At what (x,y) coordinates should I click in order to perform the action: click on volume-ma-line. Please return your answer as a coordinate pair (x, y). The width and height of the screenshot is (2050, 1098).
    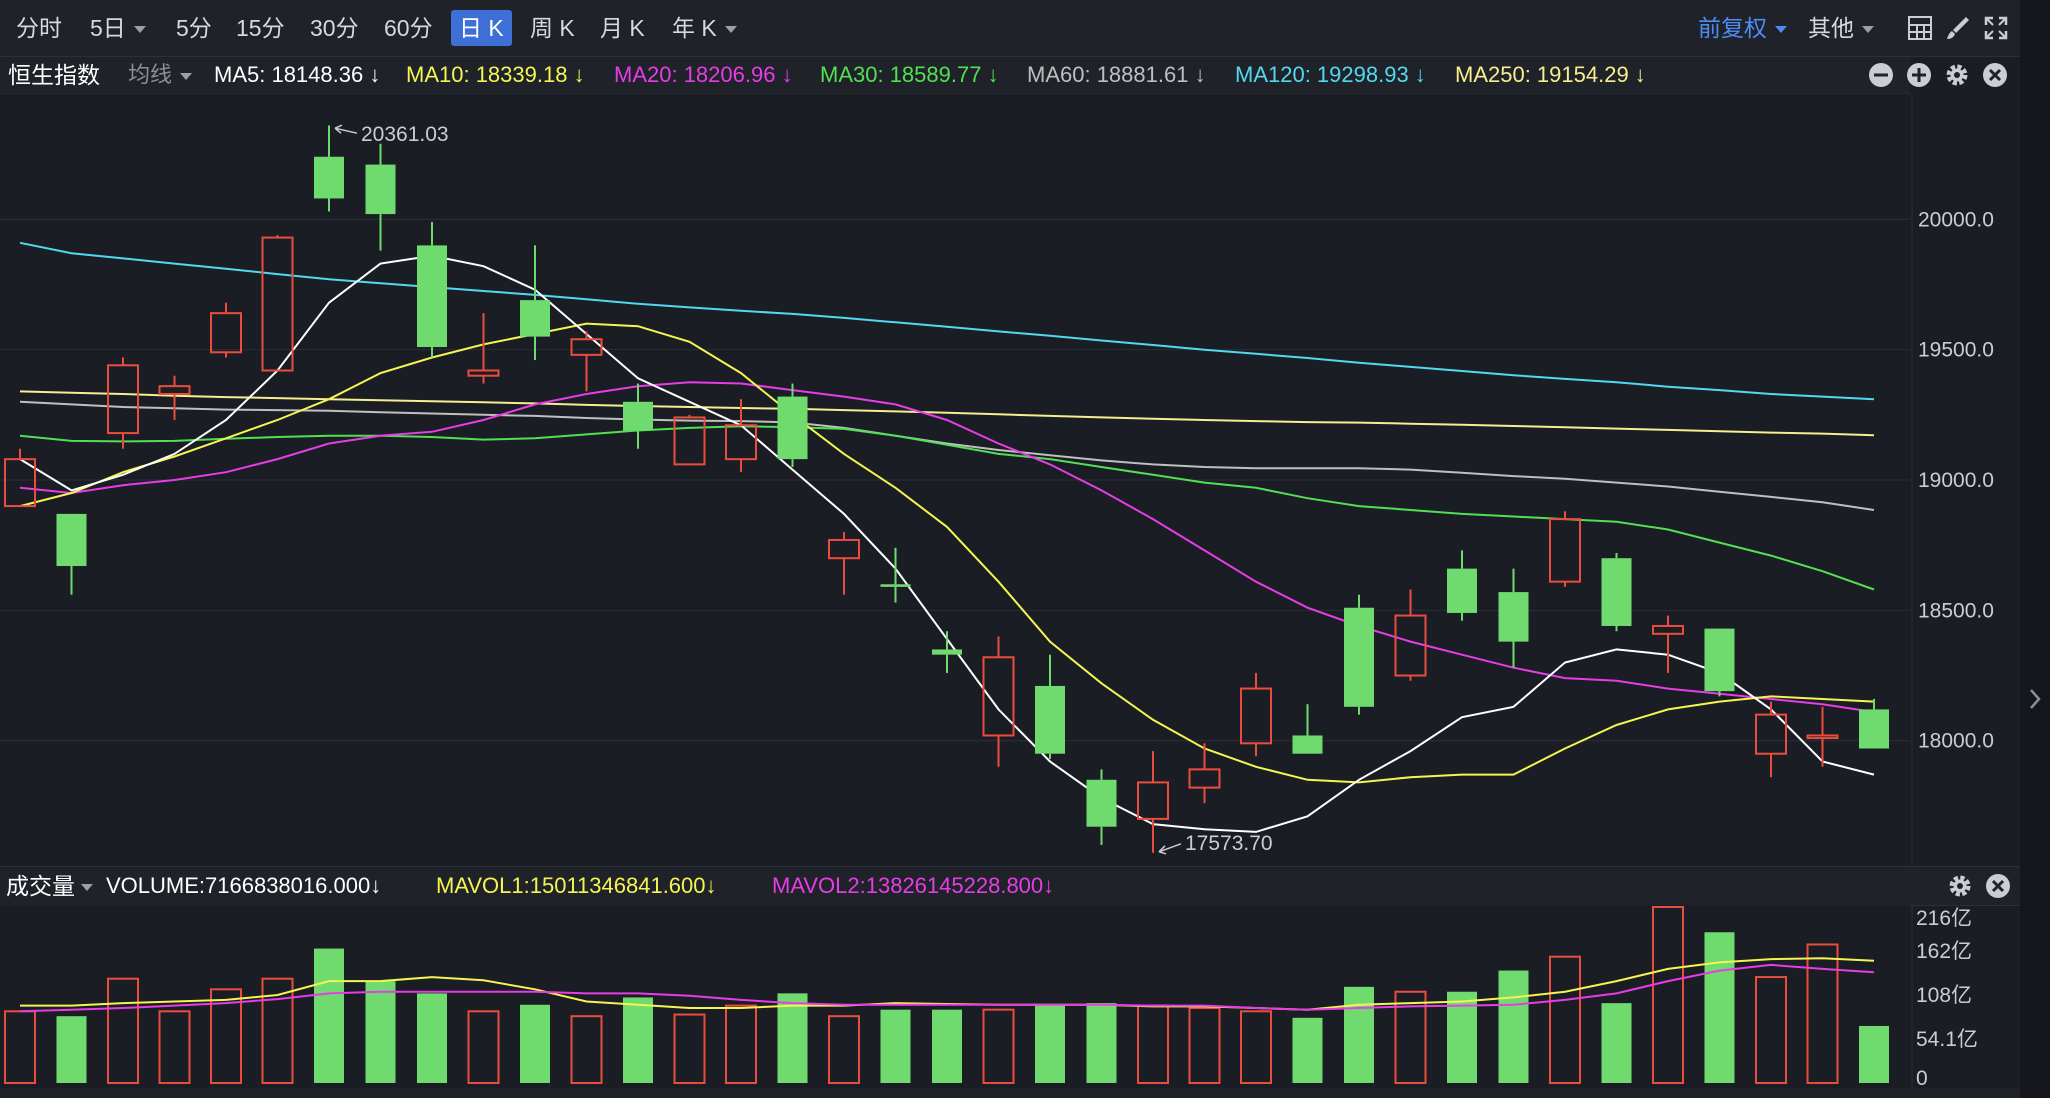
    Looking at the image, I should click on (947, 988).